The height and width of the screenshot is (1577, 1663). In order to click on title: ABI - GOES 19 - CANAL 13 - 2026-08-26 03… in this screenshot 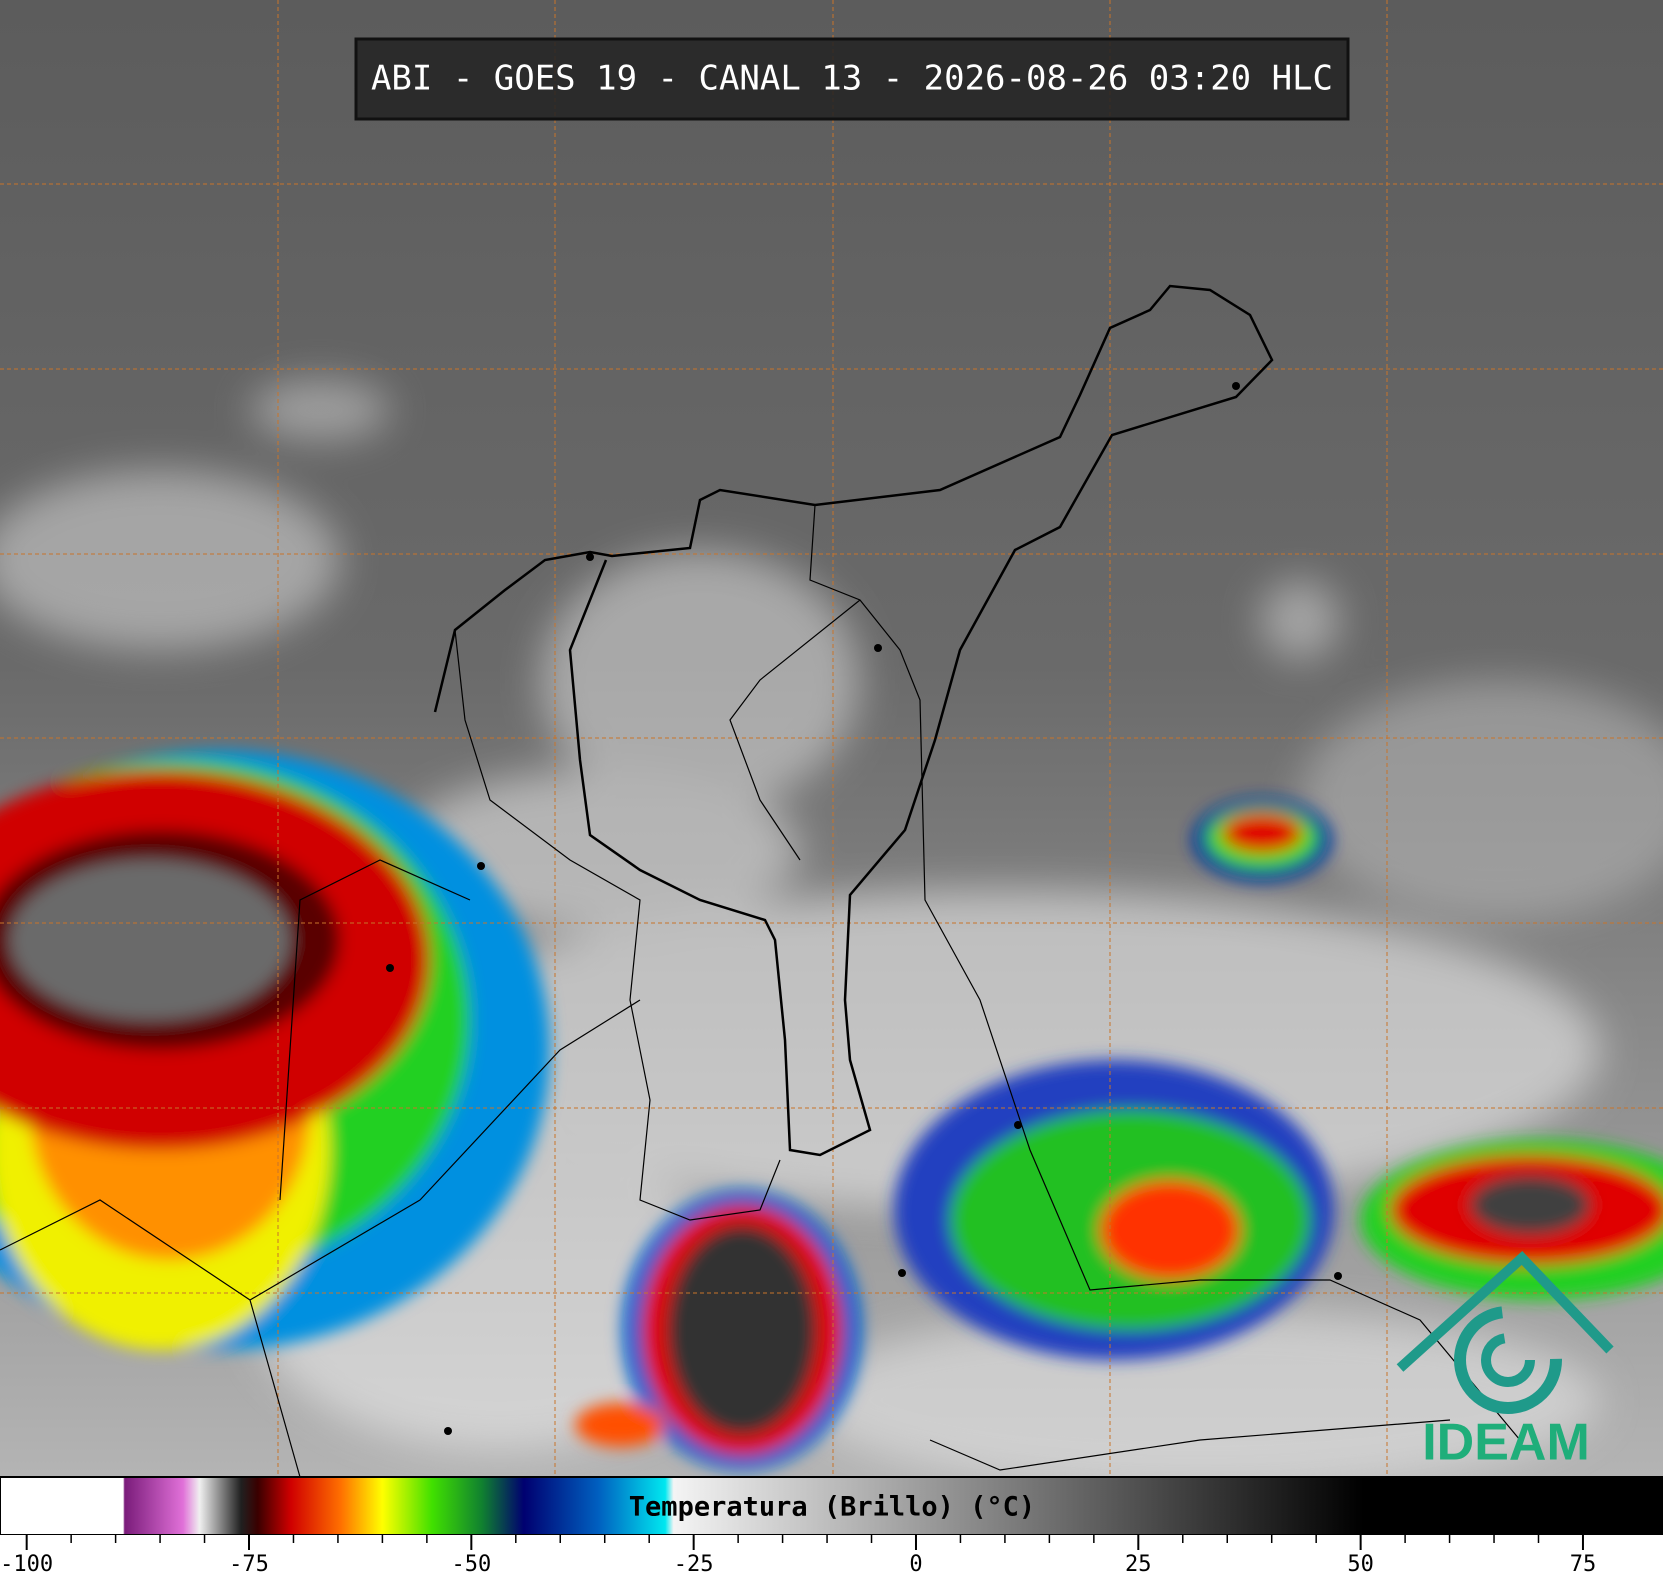, I will do `click(852, 79)`.